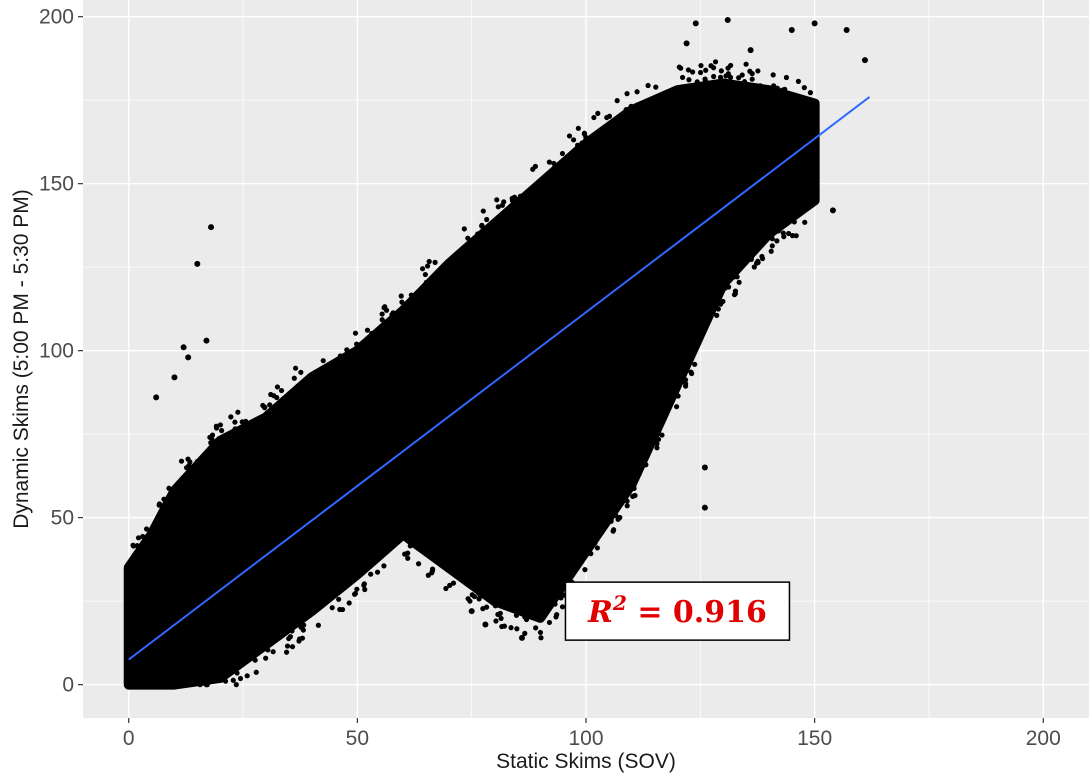  What do you see at coordinates (600, 612) in the screenshot?
I see `r-symbol: R` at bounding box center [600, 612].